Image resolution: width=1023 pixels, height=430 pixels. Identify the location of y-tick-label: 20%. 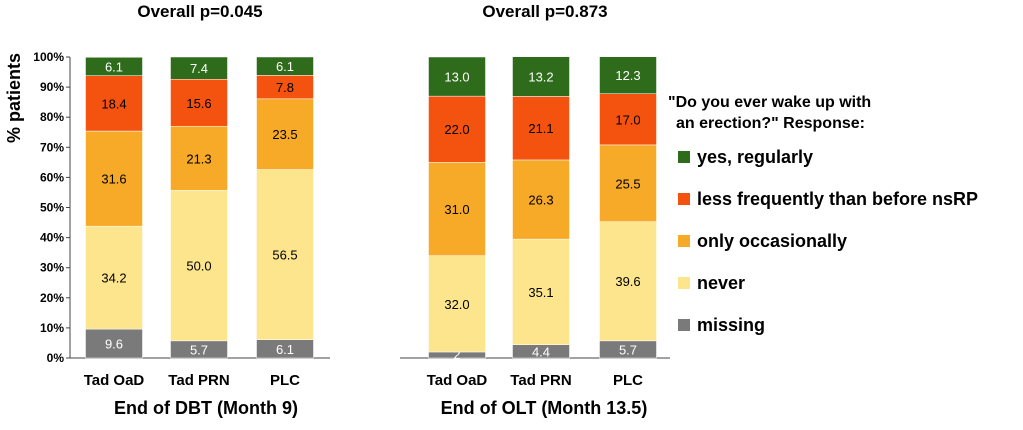
(52, 298).